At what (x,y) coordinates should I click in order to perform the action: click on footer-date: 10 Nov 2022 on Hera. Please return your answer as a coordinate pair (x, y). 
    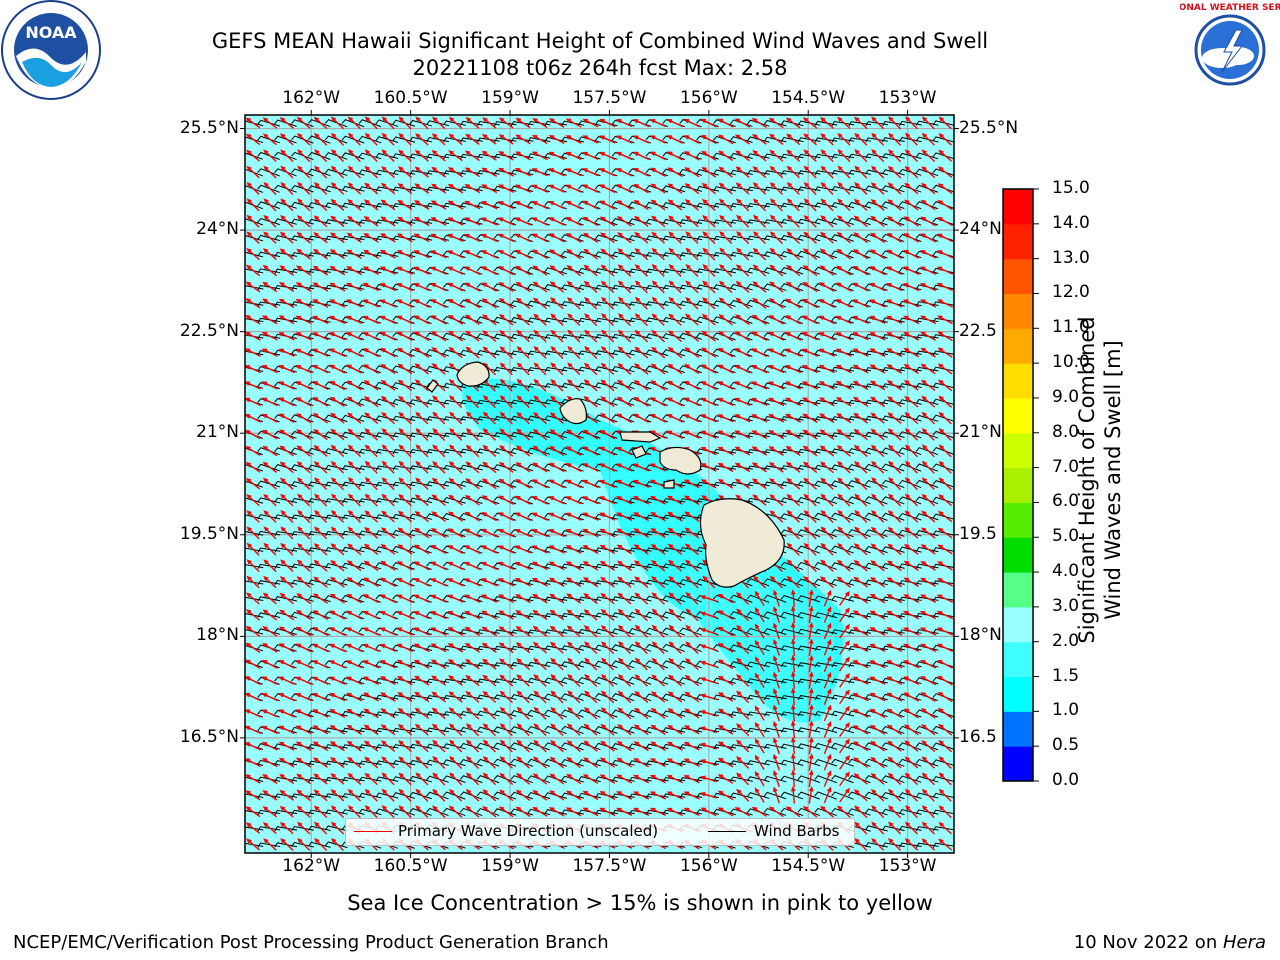
    Looking at the image, I should click on (1170, 942).